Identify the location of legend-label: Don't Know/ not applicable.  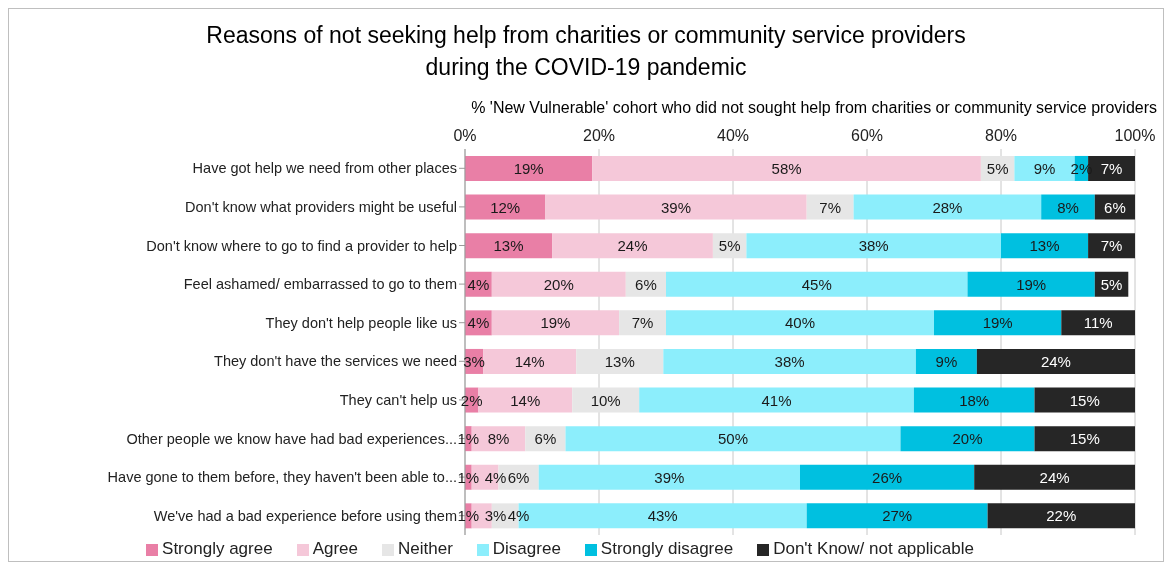
(873, 548).